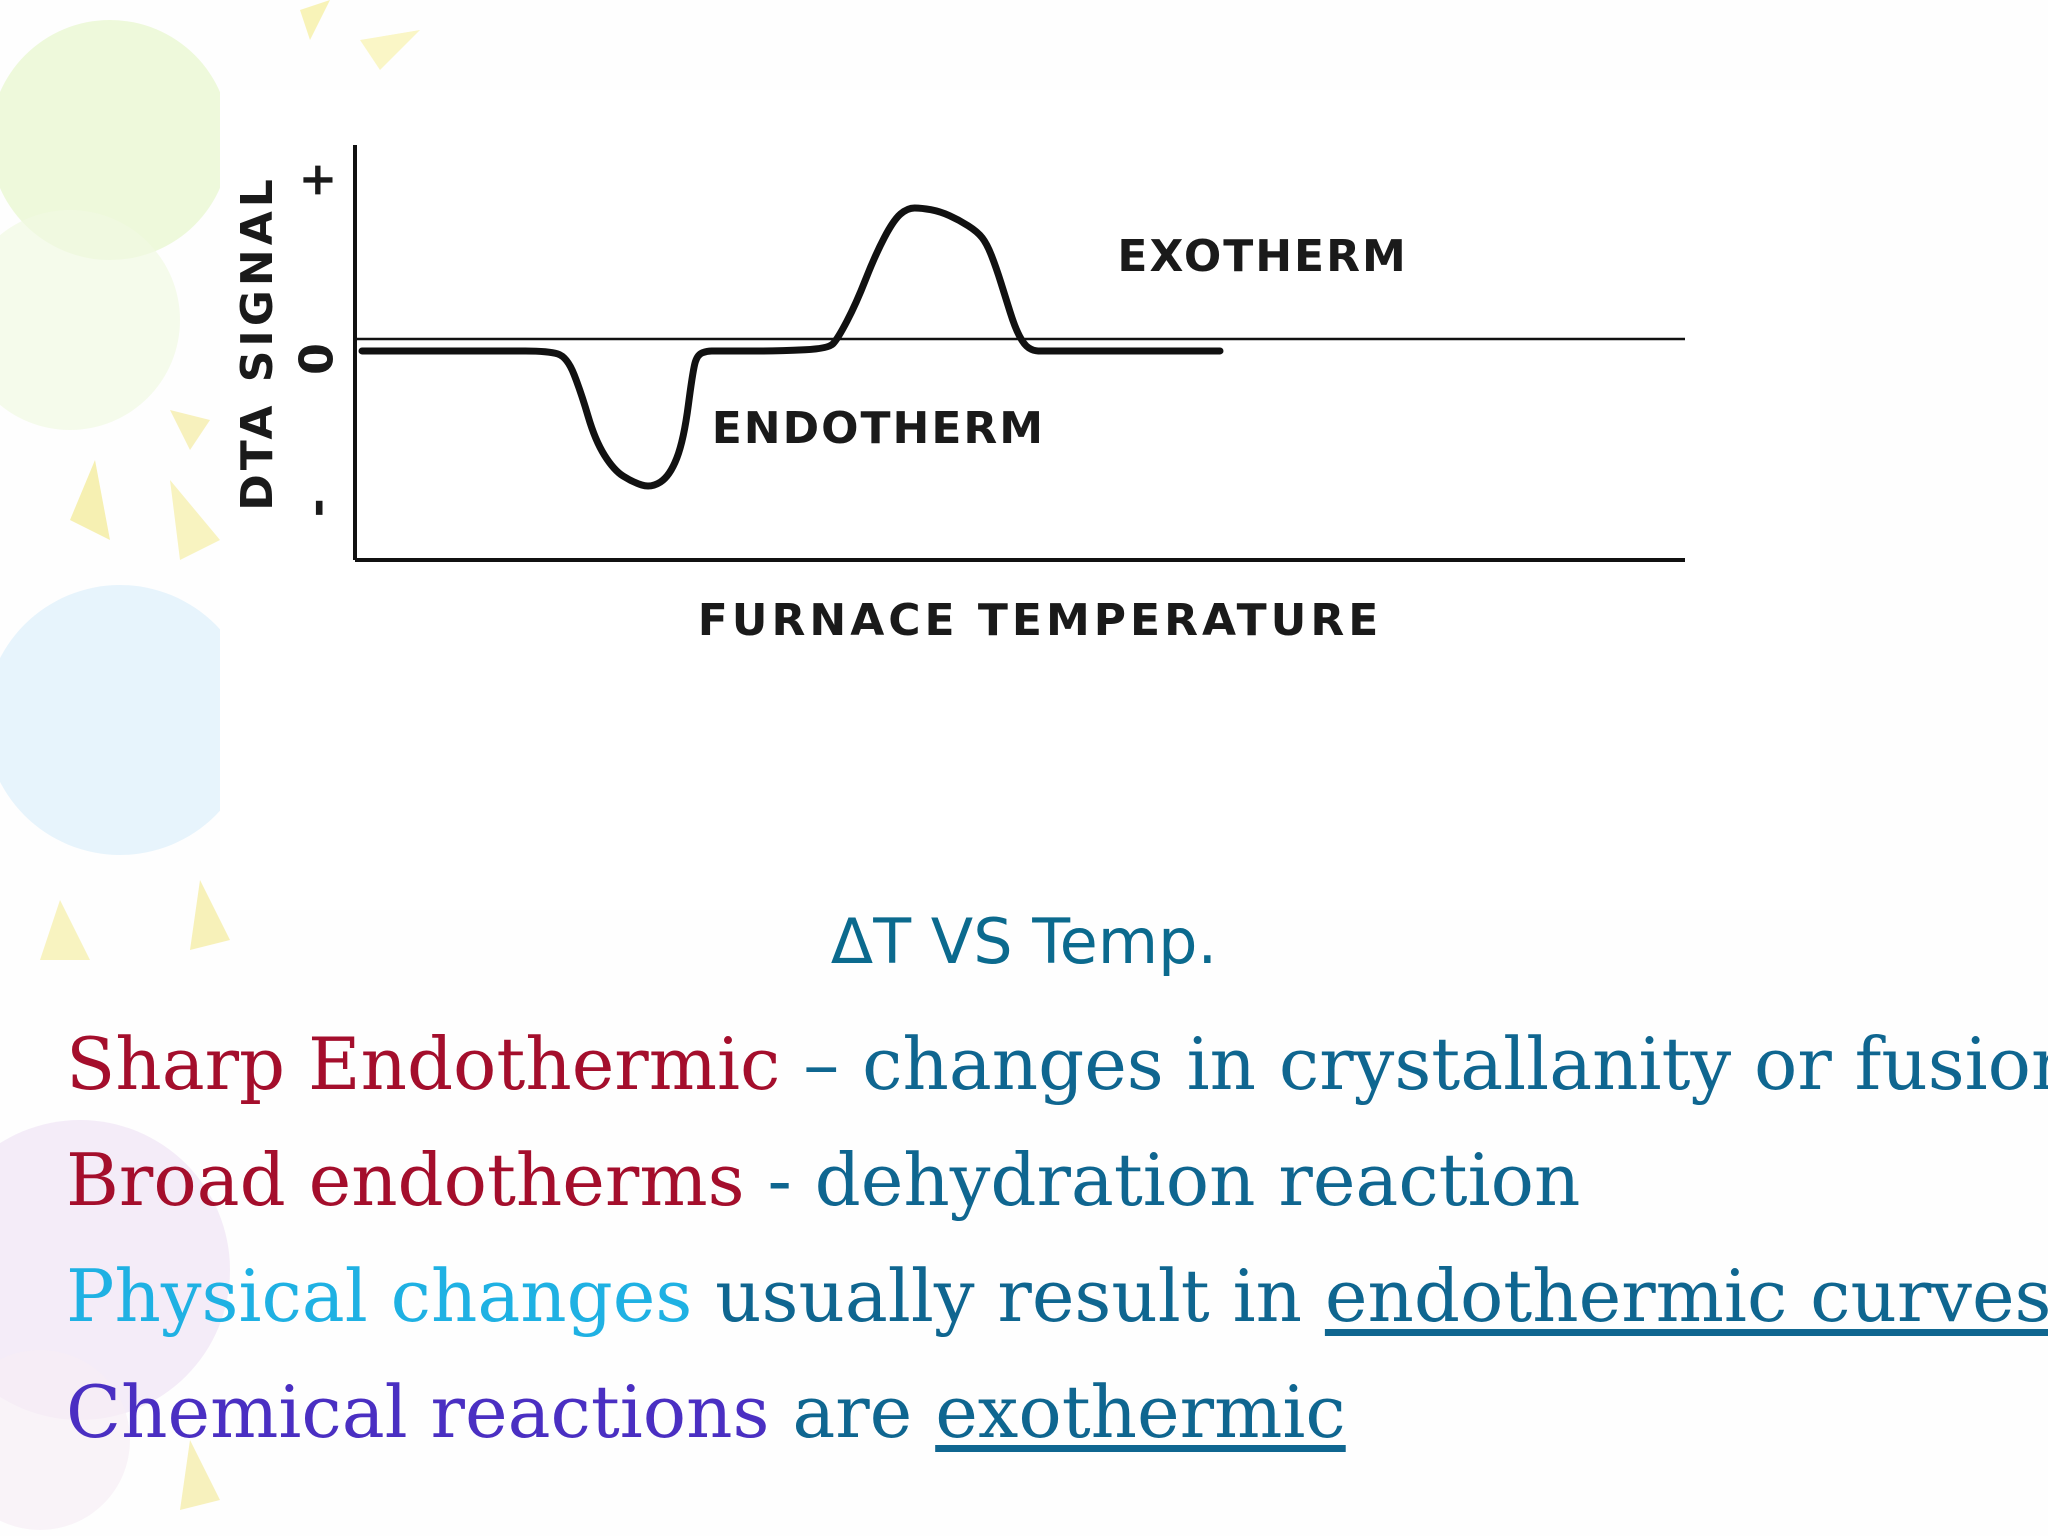 The image size is (2048, 1536). I want to click on y-axis-label: DTA SIGNAL, so click(257, 343).